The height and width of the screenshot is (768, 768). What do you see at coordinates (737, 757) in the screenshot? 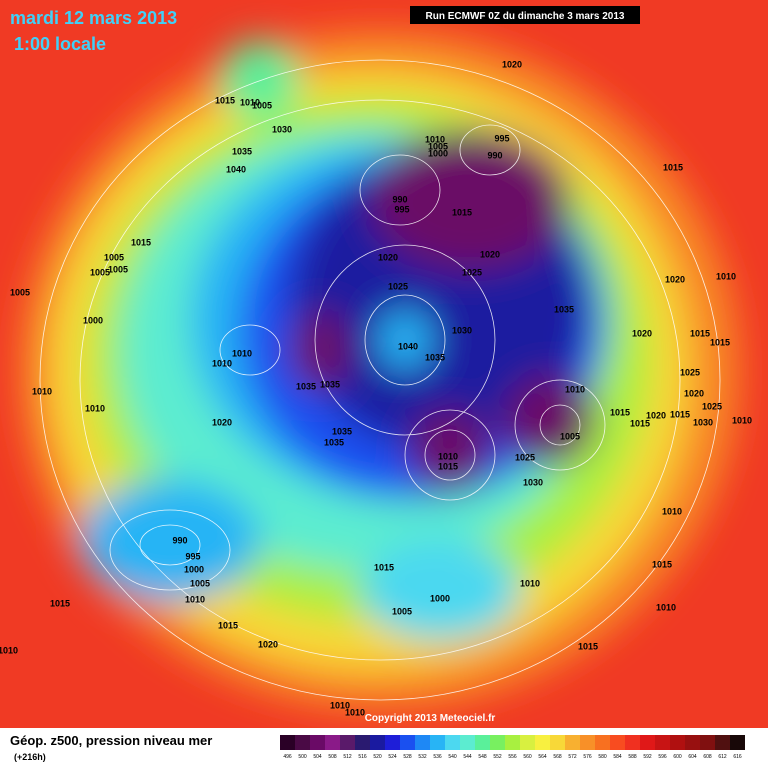
I see `legend-level: 616` at bounding box center [737, 757].